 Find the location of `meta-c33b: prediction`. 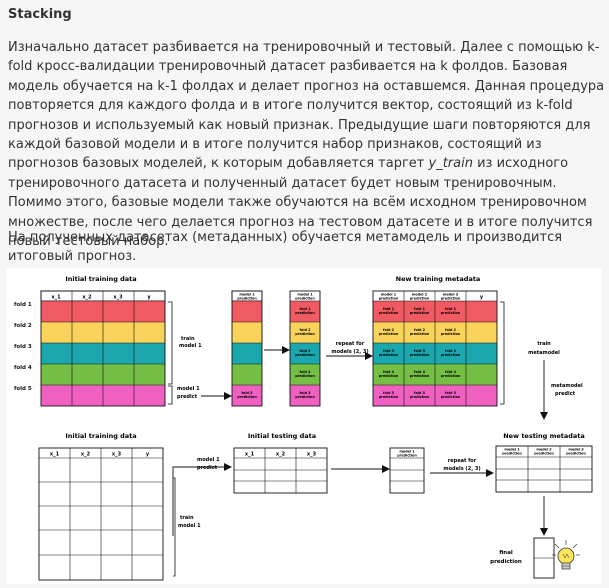

meta-c33b: prediction is located at coordinates (451, 355).